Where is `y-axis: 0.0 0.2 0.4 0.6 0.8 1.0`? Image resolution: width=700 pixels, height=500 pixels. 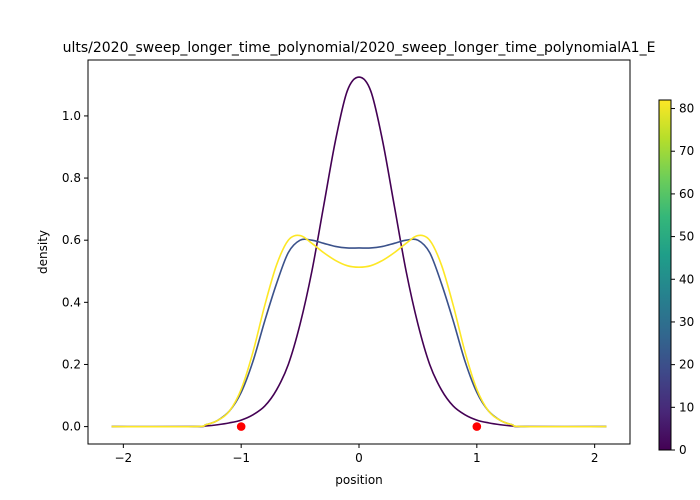 y-axis: 0.0 0.2 0.4 0.6 0.8 1.0 is located at coordinates (75, 271).